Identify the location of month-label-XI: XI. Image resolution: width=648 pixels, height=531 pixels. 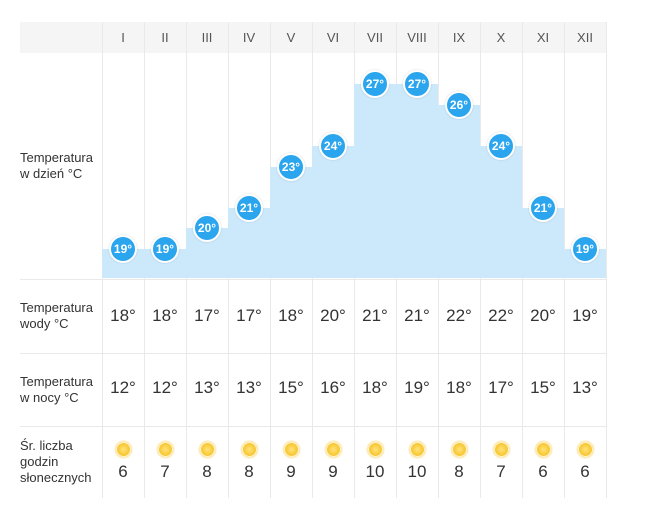
(543, 37).